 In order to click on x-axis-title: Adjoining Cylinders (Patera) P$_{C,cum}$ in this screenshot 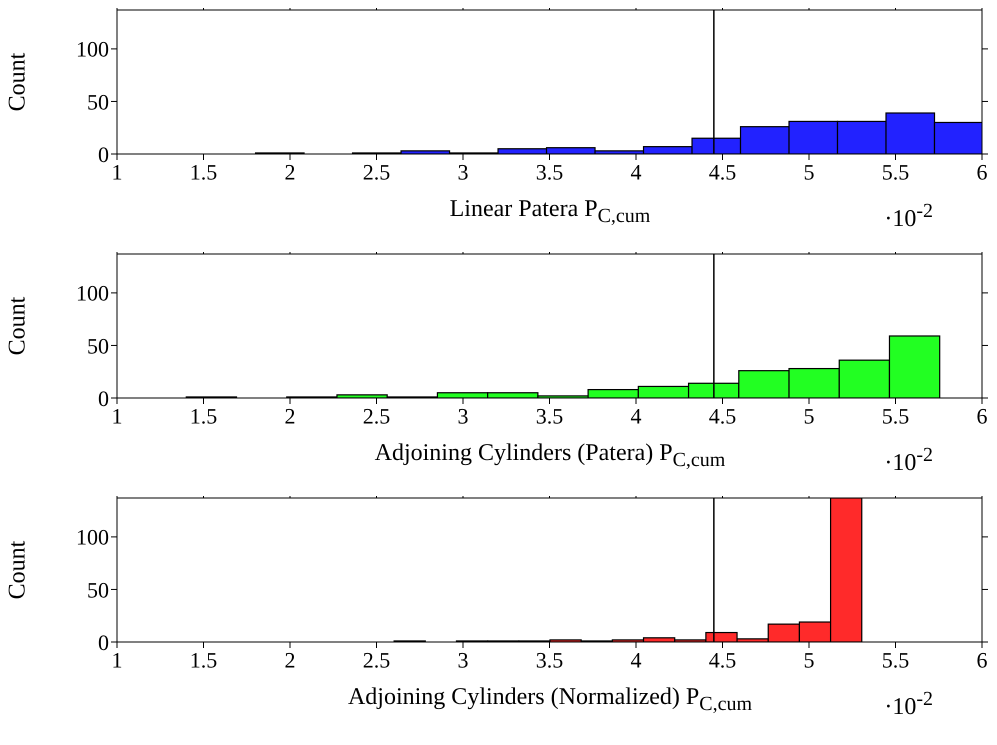, I will do `click(550, 455)`.